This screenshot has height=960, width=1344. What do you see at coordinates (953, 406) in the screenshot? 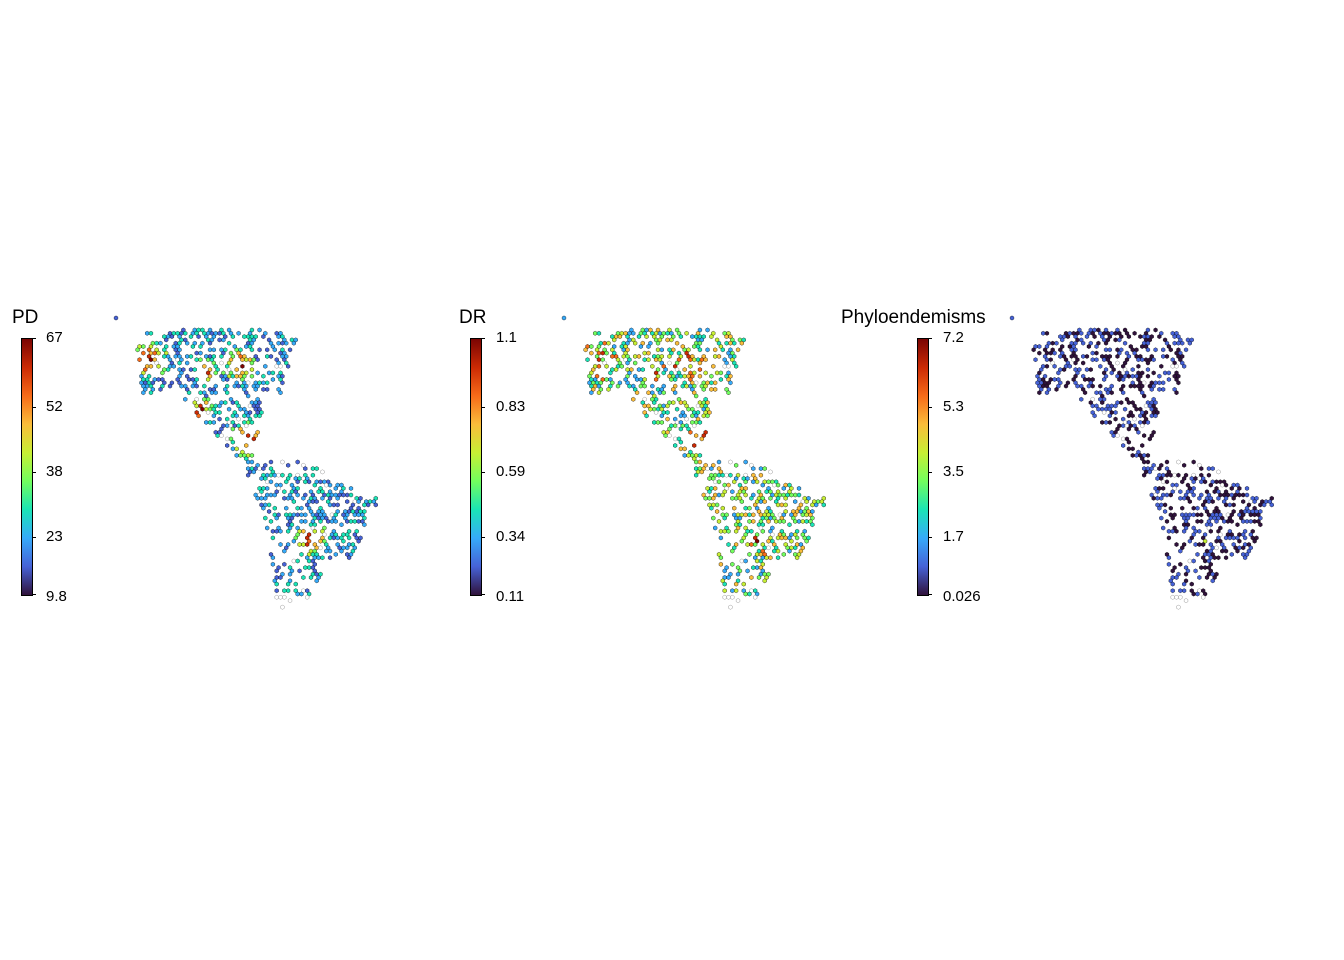
I see `phyloendemisms-tick-label: 5.3` at bounding box center [953, 406].